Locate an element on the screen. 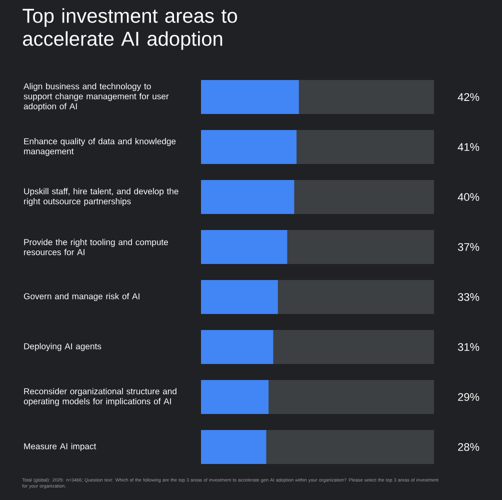 The image size is (502, 500). data-label: 42% is located at coordinates (469, 97).